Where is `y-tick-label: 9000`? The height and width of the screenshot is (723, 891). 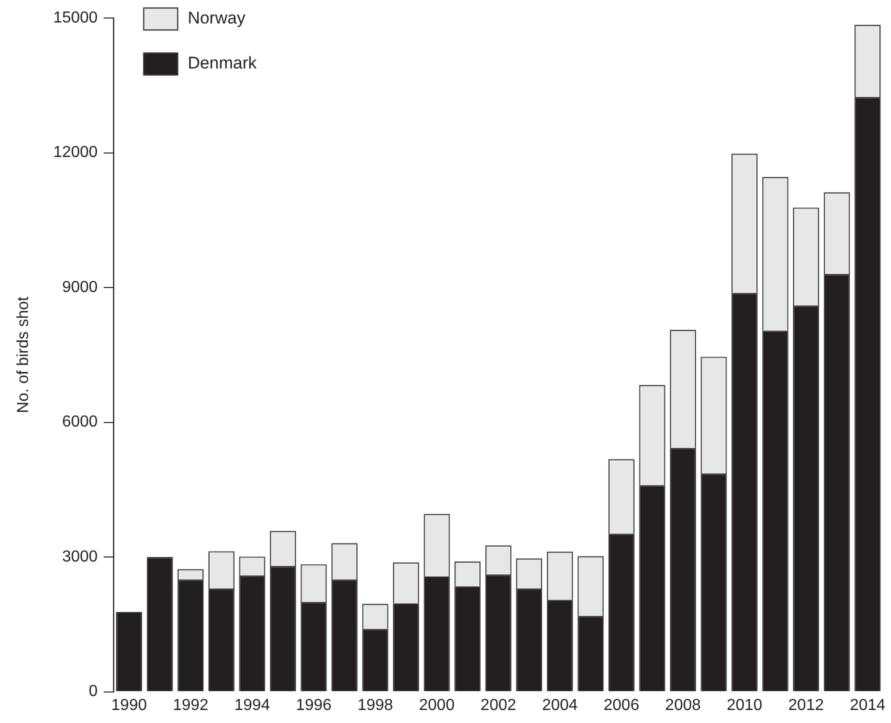 y-tick-label: 9000 is located at coordinates (80, 287).